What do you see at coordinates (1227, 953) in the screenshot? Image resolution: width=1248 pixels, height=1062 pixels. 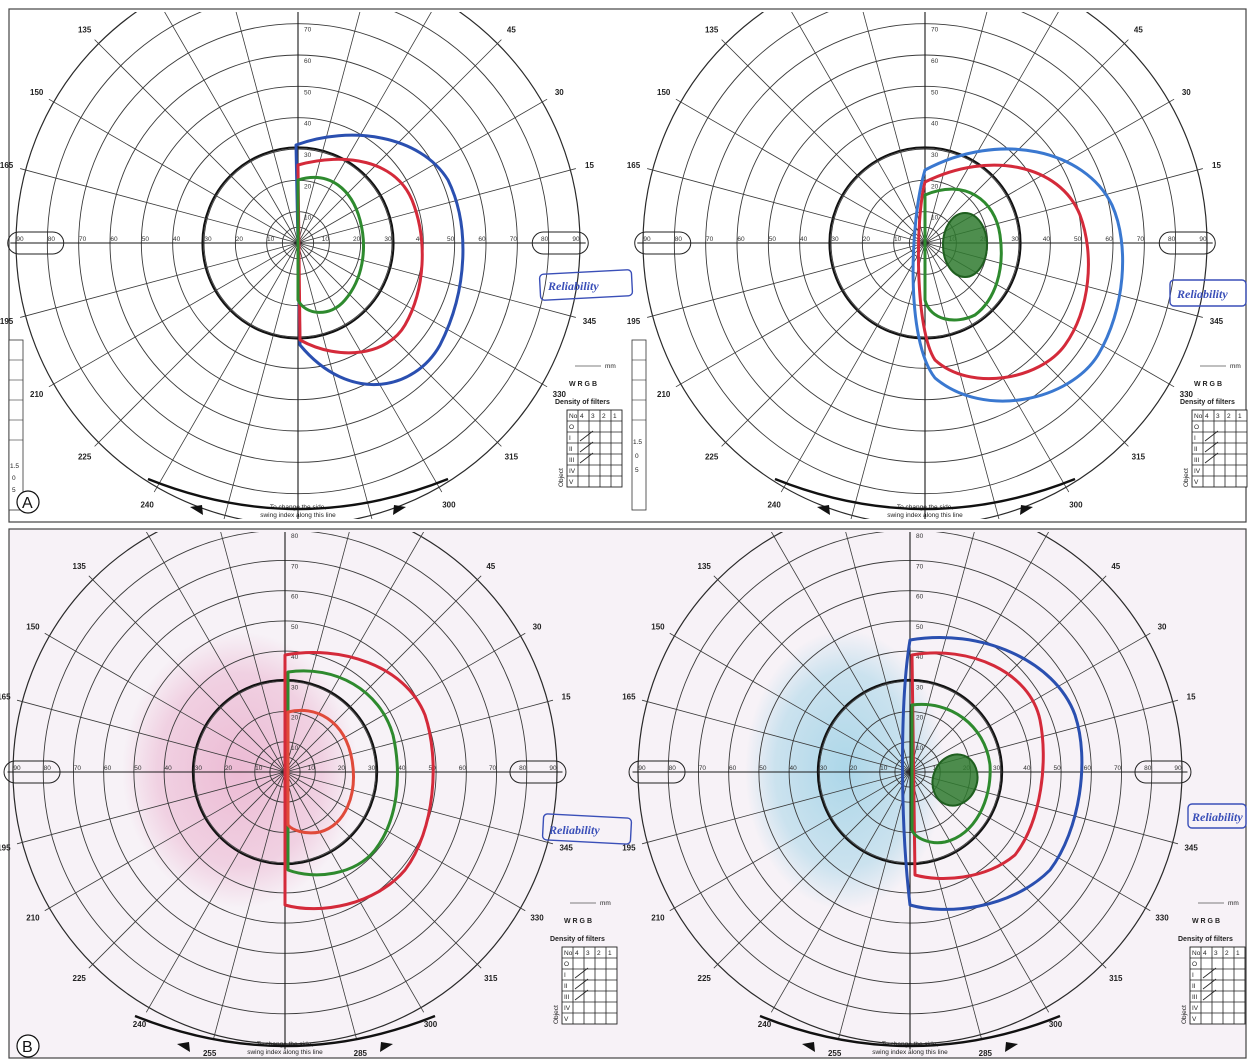 I see `density-header-cell: 2` at bounding box center [1227, 953].